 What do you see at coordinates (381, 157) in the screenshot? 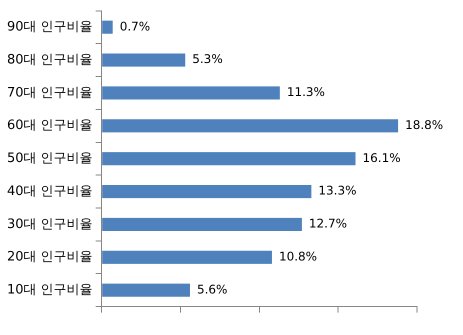
I see `data-label: 16.1%` at bounding box center [381, 157].